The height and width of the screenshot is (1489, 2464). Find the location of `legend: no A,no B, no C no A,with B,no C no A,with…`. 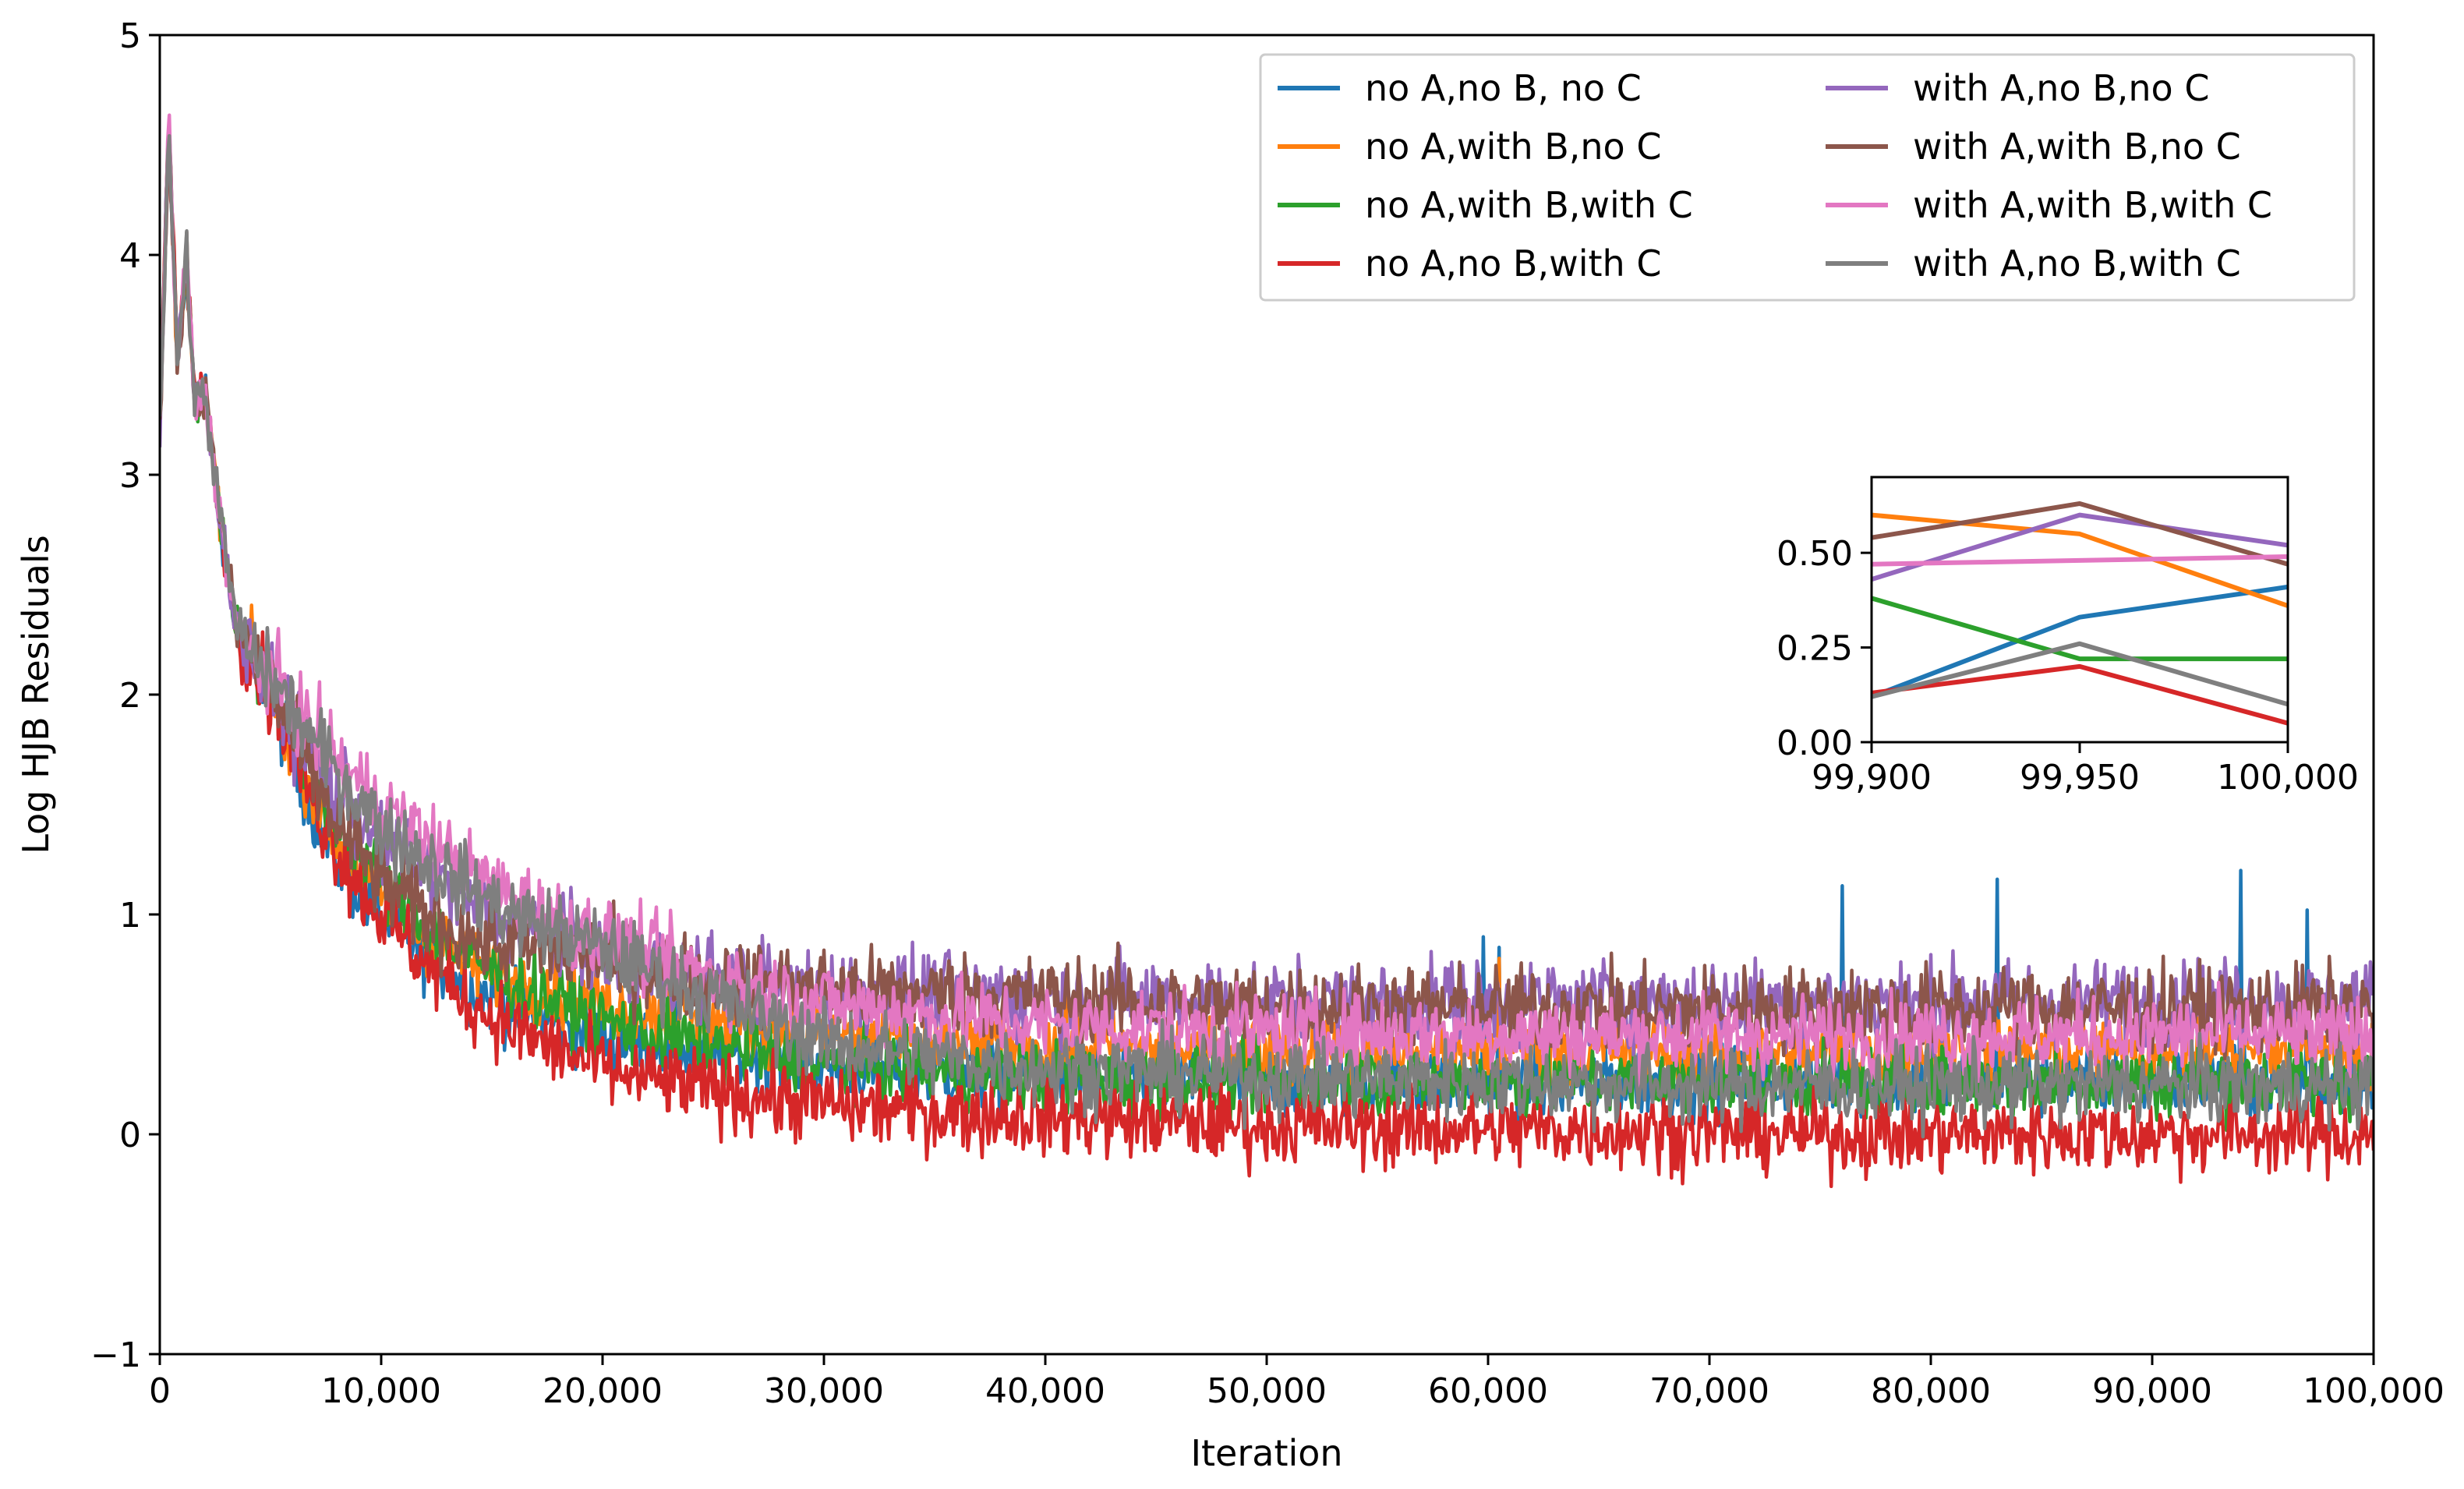

legend: no A,no B, no C no A,with B,no C no A,with… is located at coordinates (1807, 177).